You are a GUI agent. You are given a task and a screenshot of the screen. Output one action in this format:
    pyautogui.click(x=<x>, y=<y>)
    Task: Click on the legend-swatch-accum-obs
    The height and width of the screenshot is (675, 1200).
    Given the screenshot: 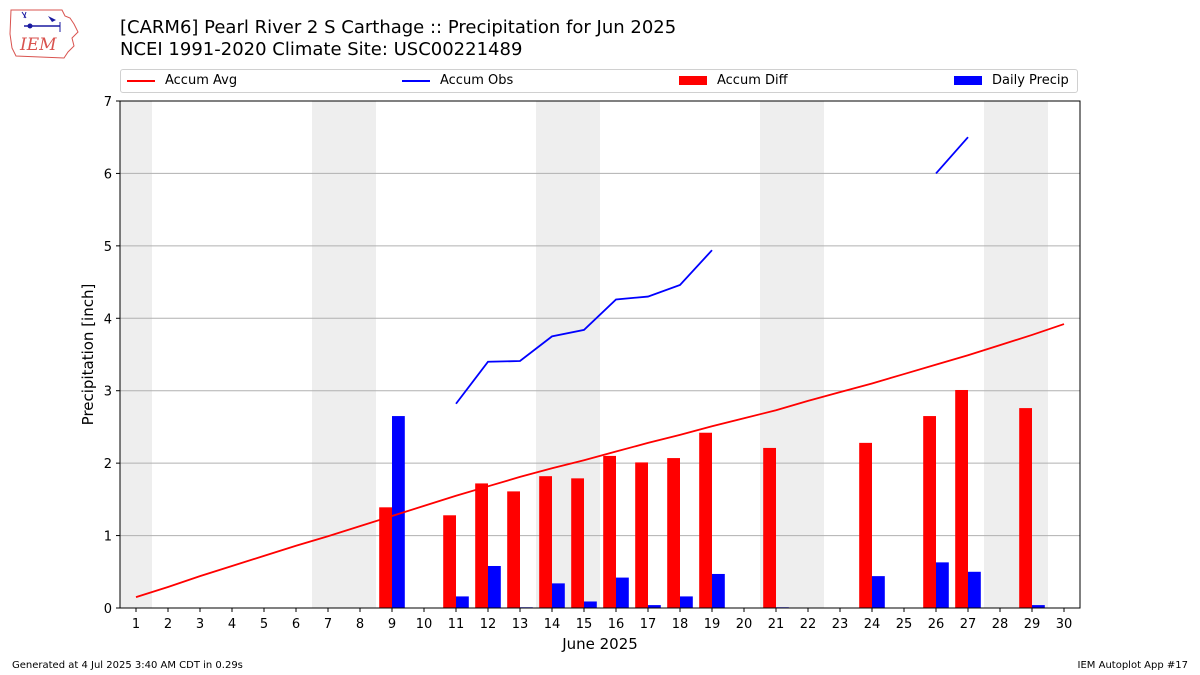 What is the action you would take?
    pyautogui.click(x=416, y=80)
    